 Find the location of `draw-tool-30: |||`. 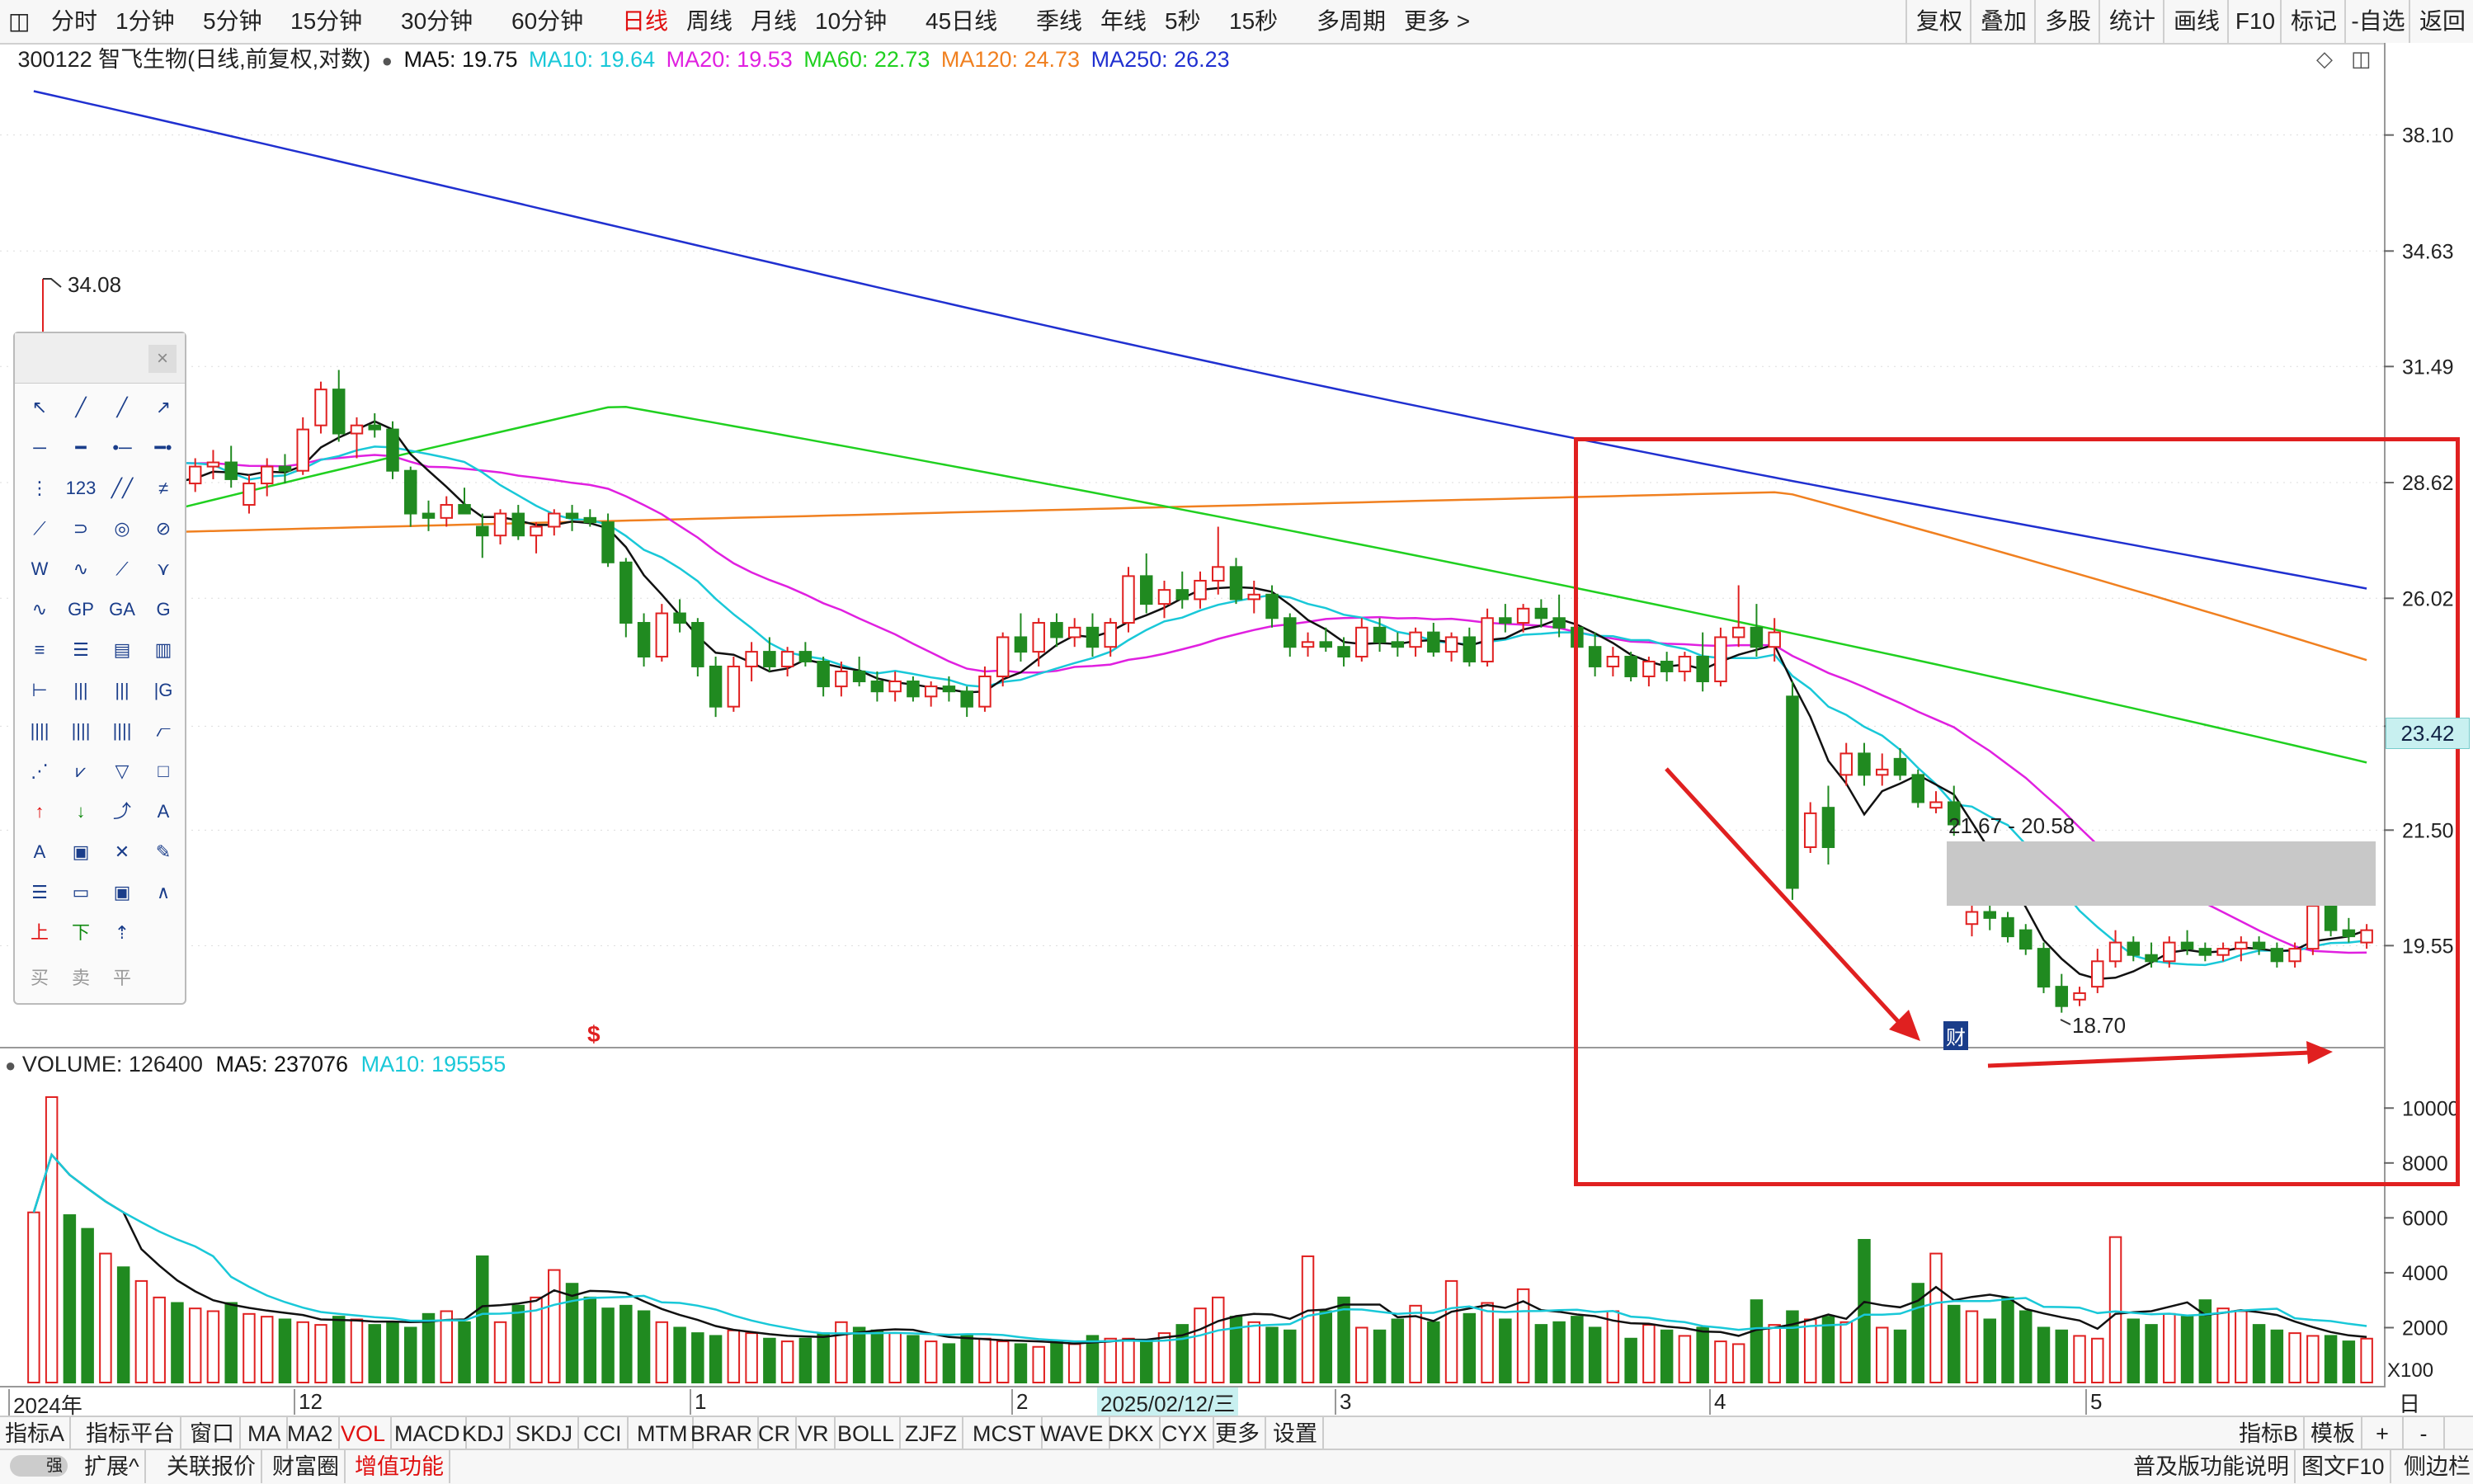

draw-tool-30: ||| is located at coordinates (122, 690).